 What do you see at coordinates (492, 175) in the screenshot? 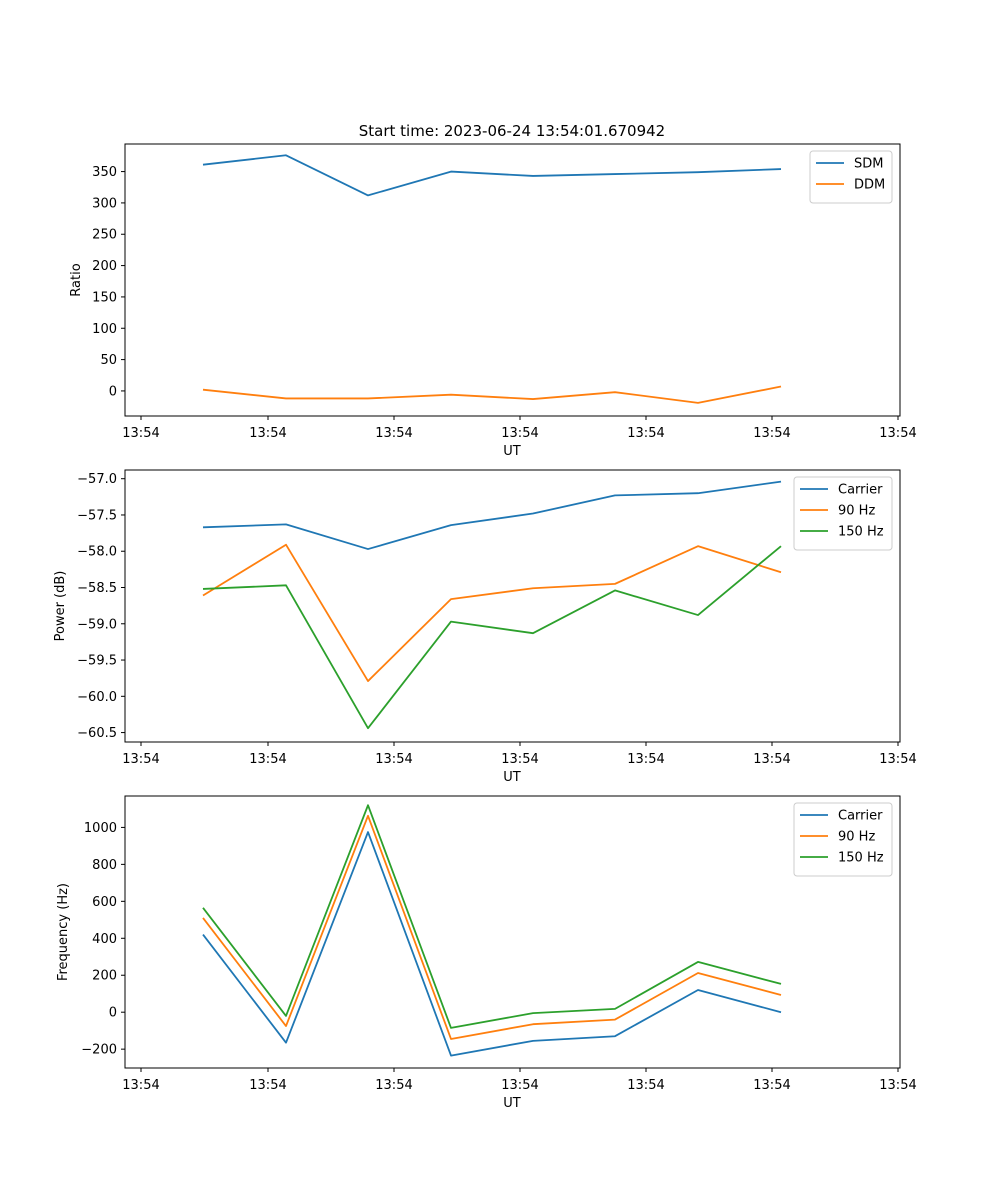
I see `series-line-sdm` at bounding box center [492, 175].